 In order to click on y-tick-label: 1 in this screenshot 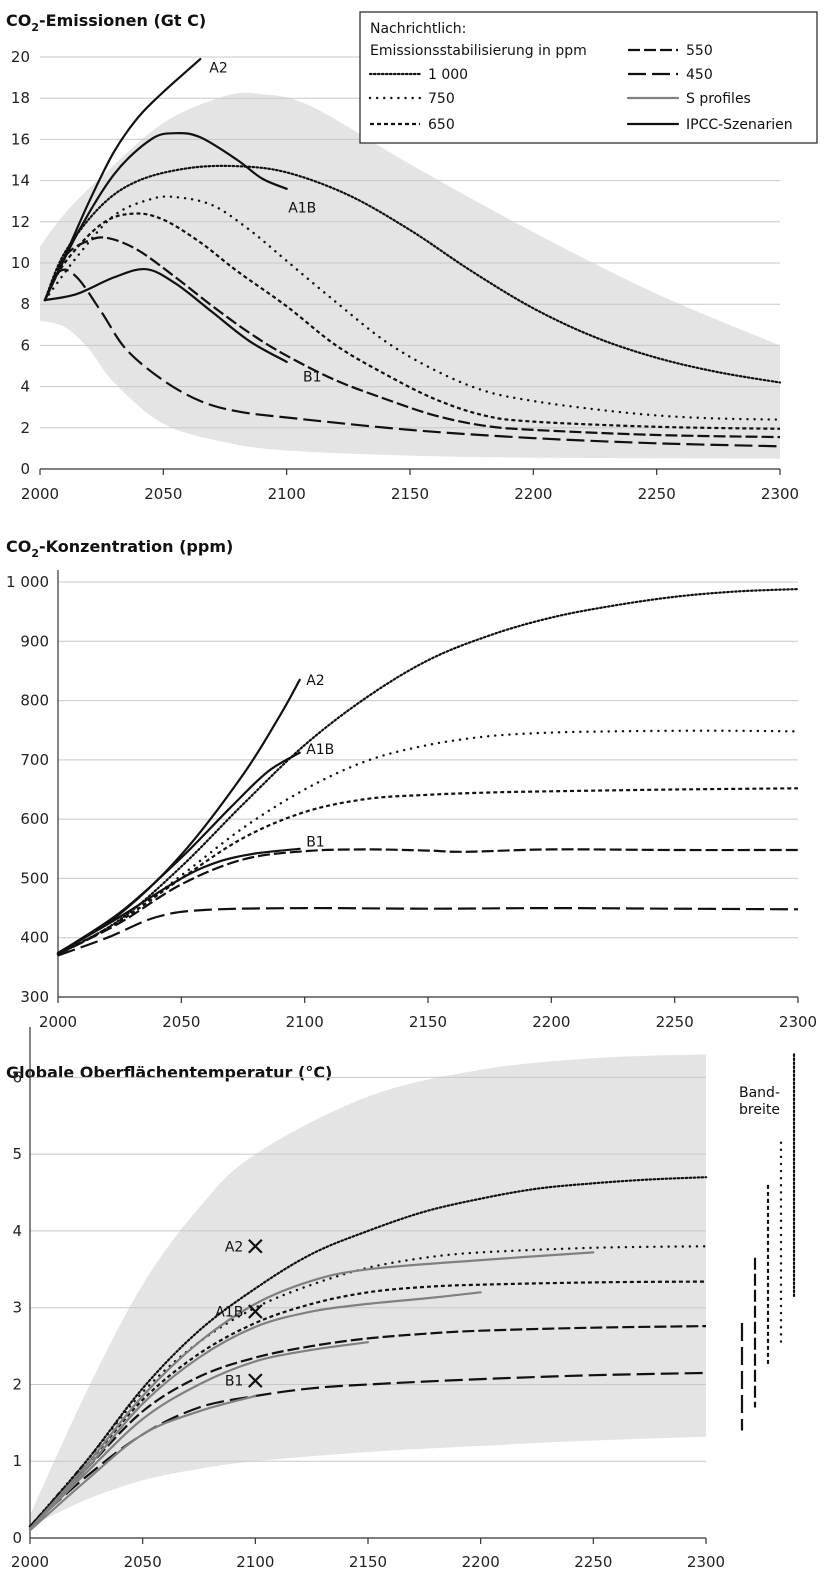, I will do `click(17, 1461)`.